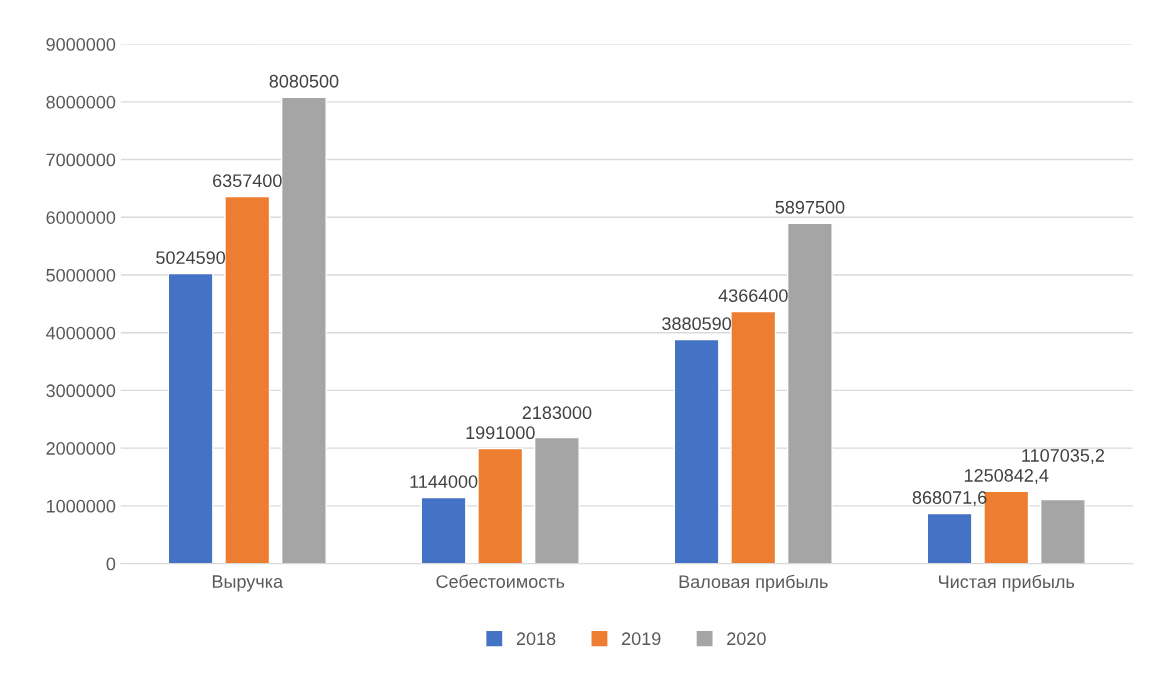 This screenshot has width=1150, height=679. What do you see at coordinates (81, 160) in the screenshot?
I see `y-tick-label: 7000000` at bounding box center [81, 160].